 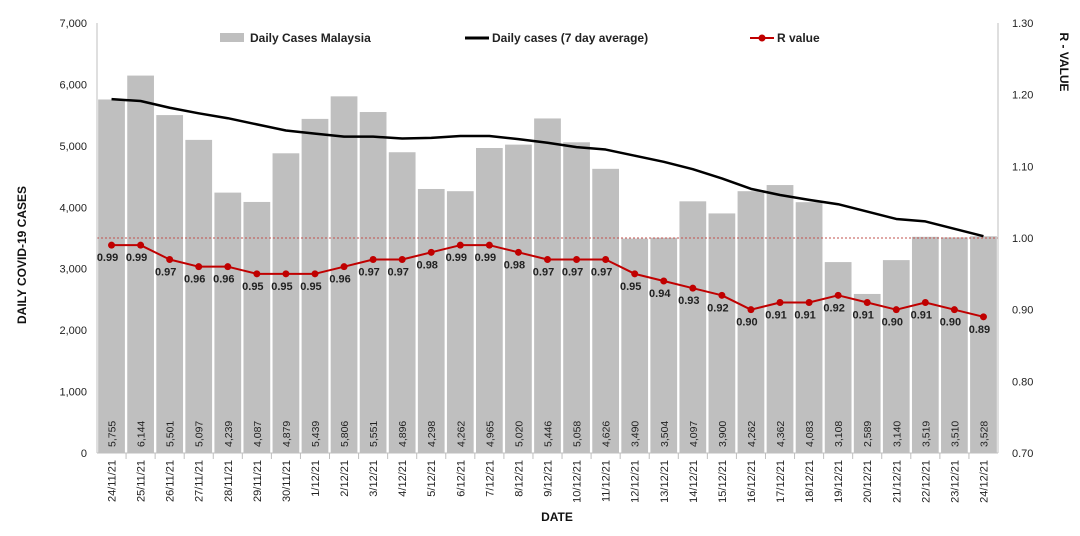 What do you see at coordinates (897, 434) in the screenshot?
I see `bar-data-label: 3,140` at bounding box center [897, 434].